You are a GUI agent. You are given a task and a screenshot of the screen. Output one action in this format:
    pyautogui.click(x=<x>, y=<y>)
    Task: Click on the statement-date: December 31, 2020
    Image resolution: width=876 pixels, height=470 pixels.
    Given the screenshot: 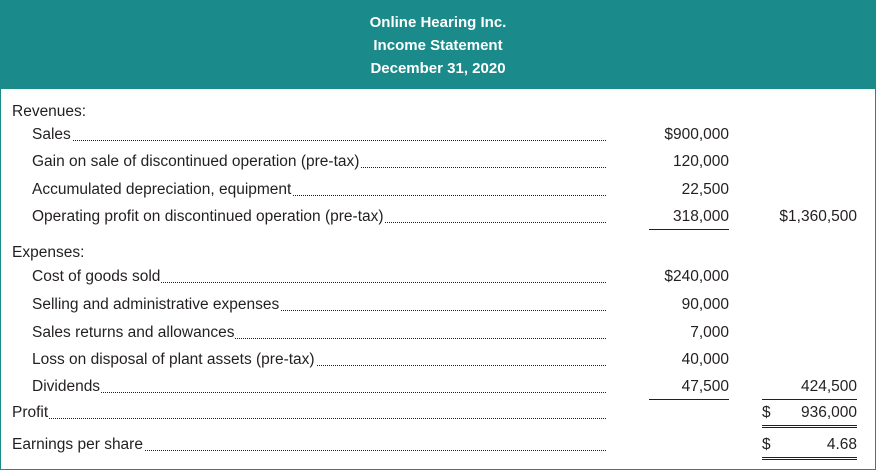 What is the action you would take?
    pyautogui.click(x=438, y=68)
    